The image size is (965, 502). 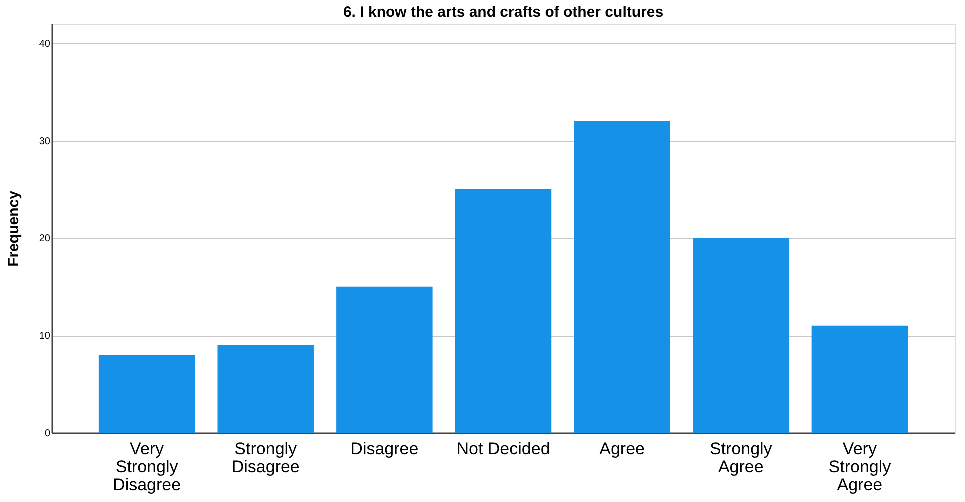 What do you see at coordinates (503, 449) in the screenshot?
I see `x-tick-label: Not Decided` at bounding box center [503, 449].